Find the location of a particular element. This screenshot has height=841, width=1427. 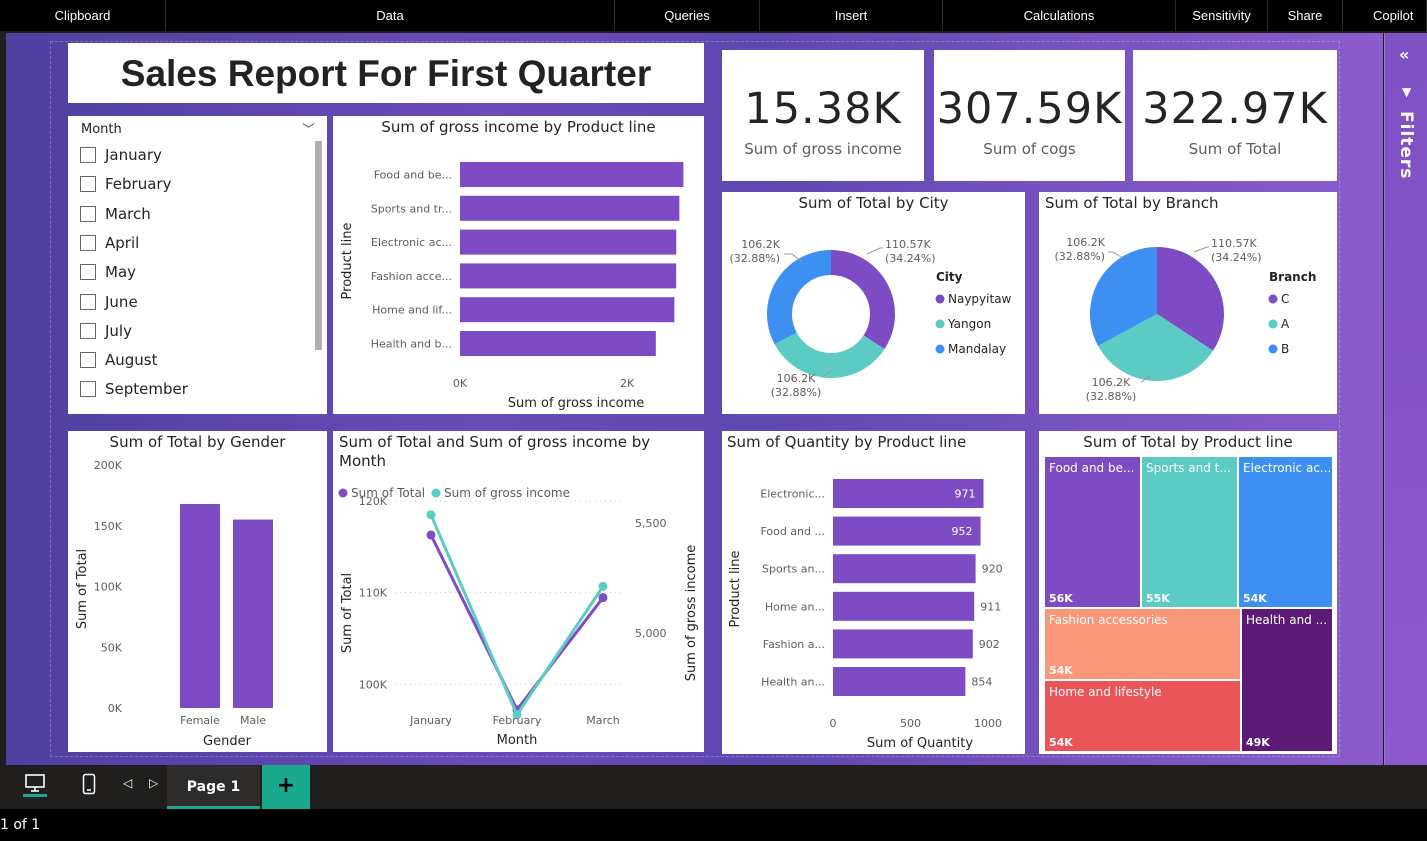

ribbon-insert: Insert is located at coordinates (851, 15).